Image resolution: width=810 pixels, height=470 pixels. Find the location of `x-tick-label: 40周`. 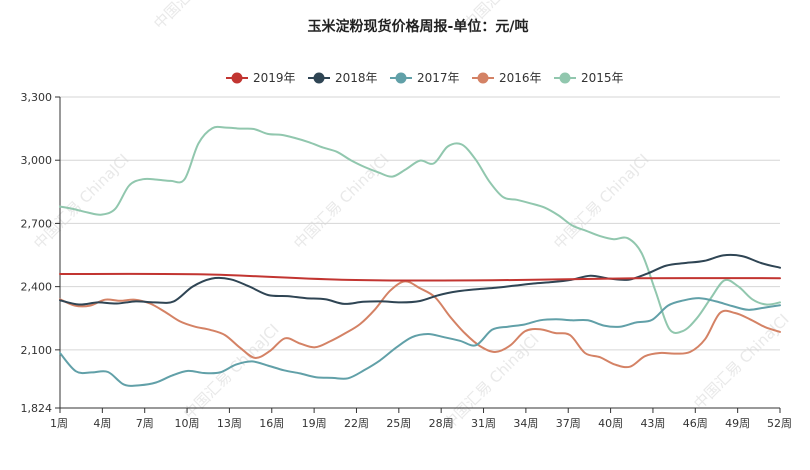

x-tick-label: 40周 is located at coordinates (610, 423).